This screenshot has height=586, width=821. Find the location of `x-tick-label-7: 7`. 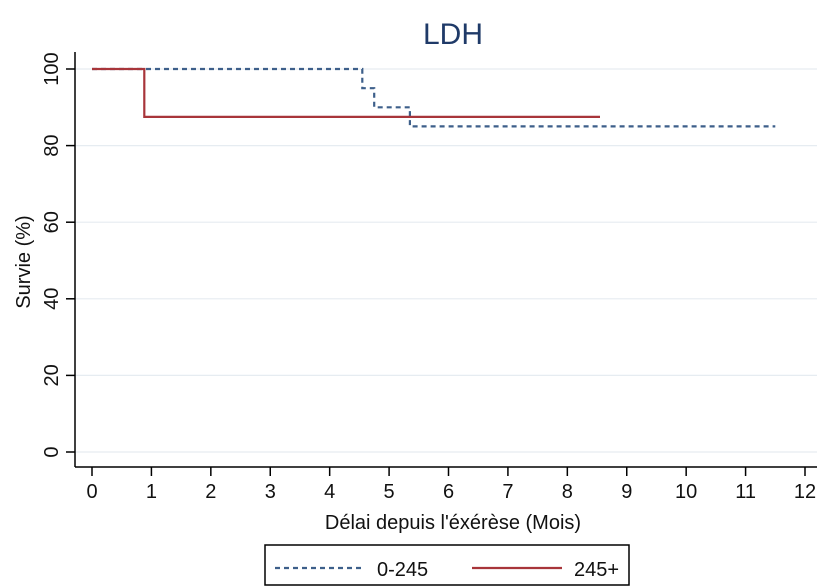

x-tick-label-7: 7 is located at coordinates (507, 492).